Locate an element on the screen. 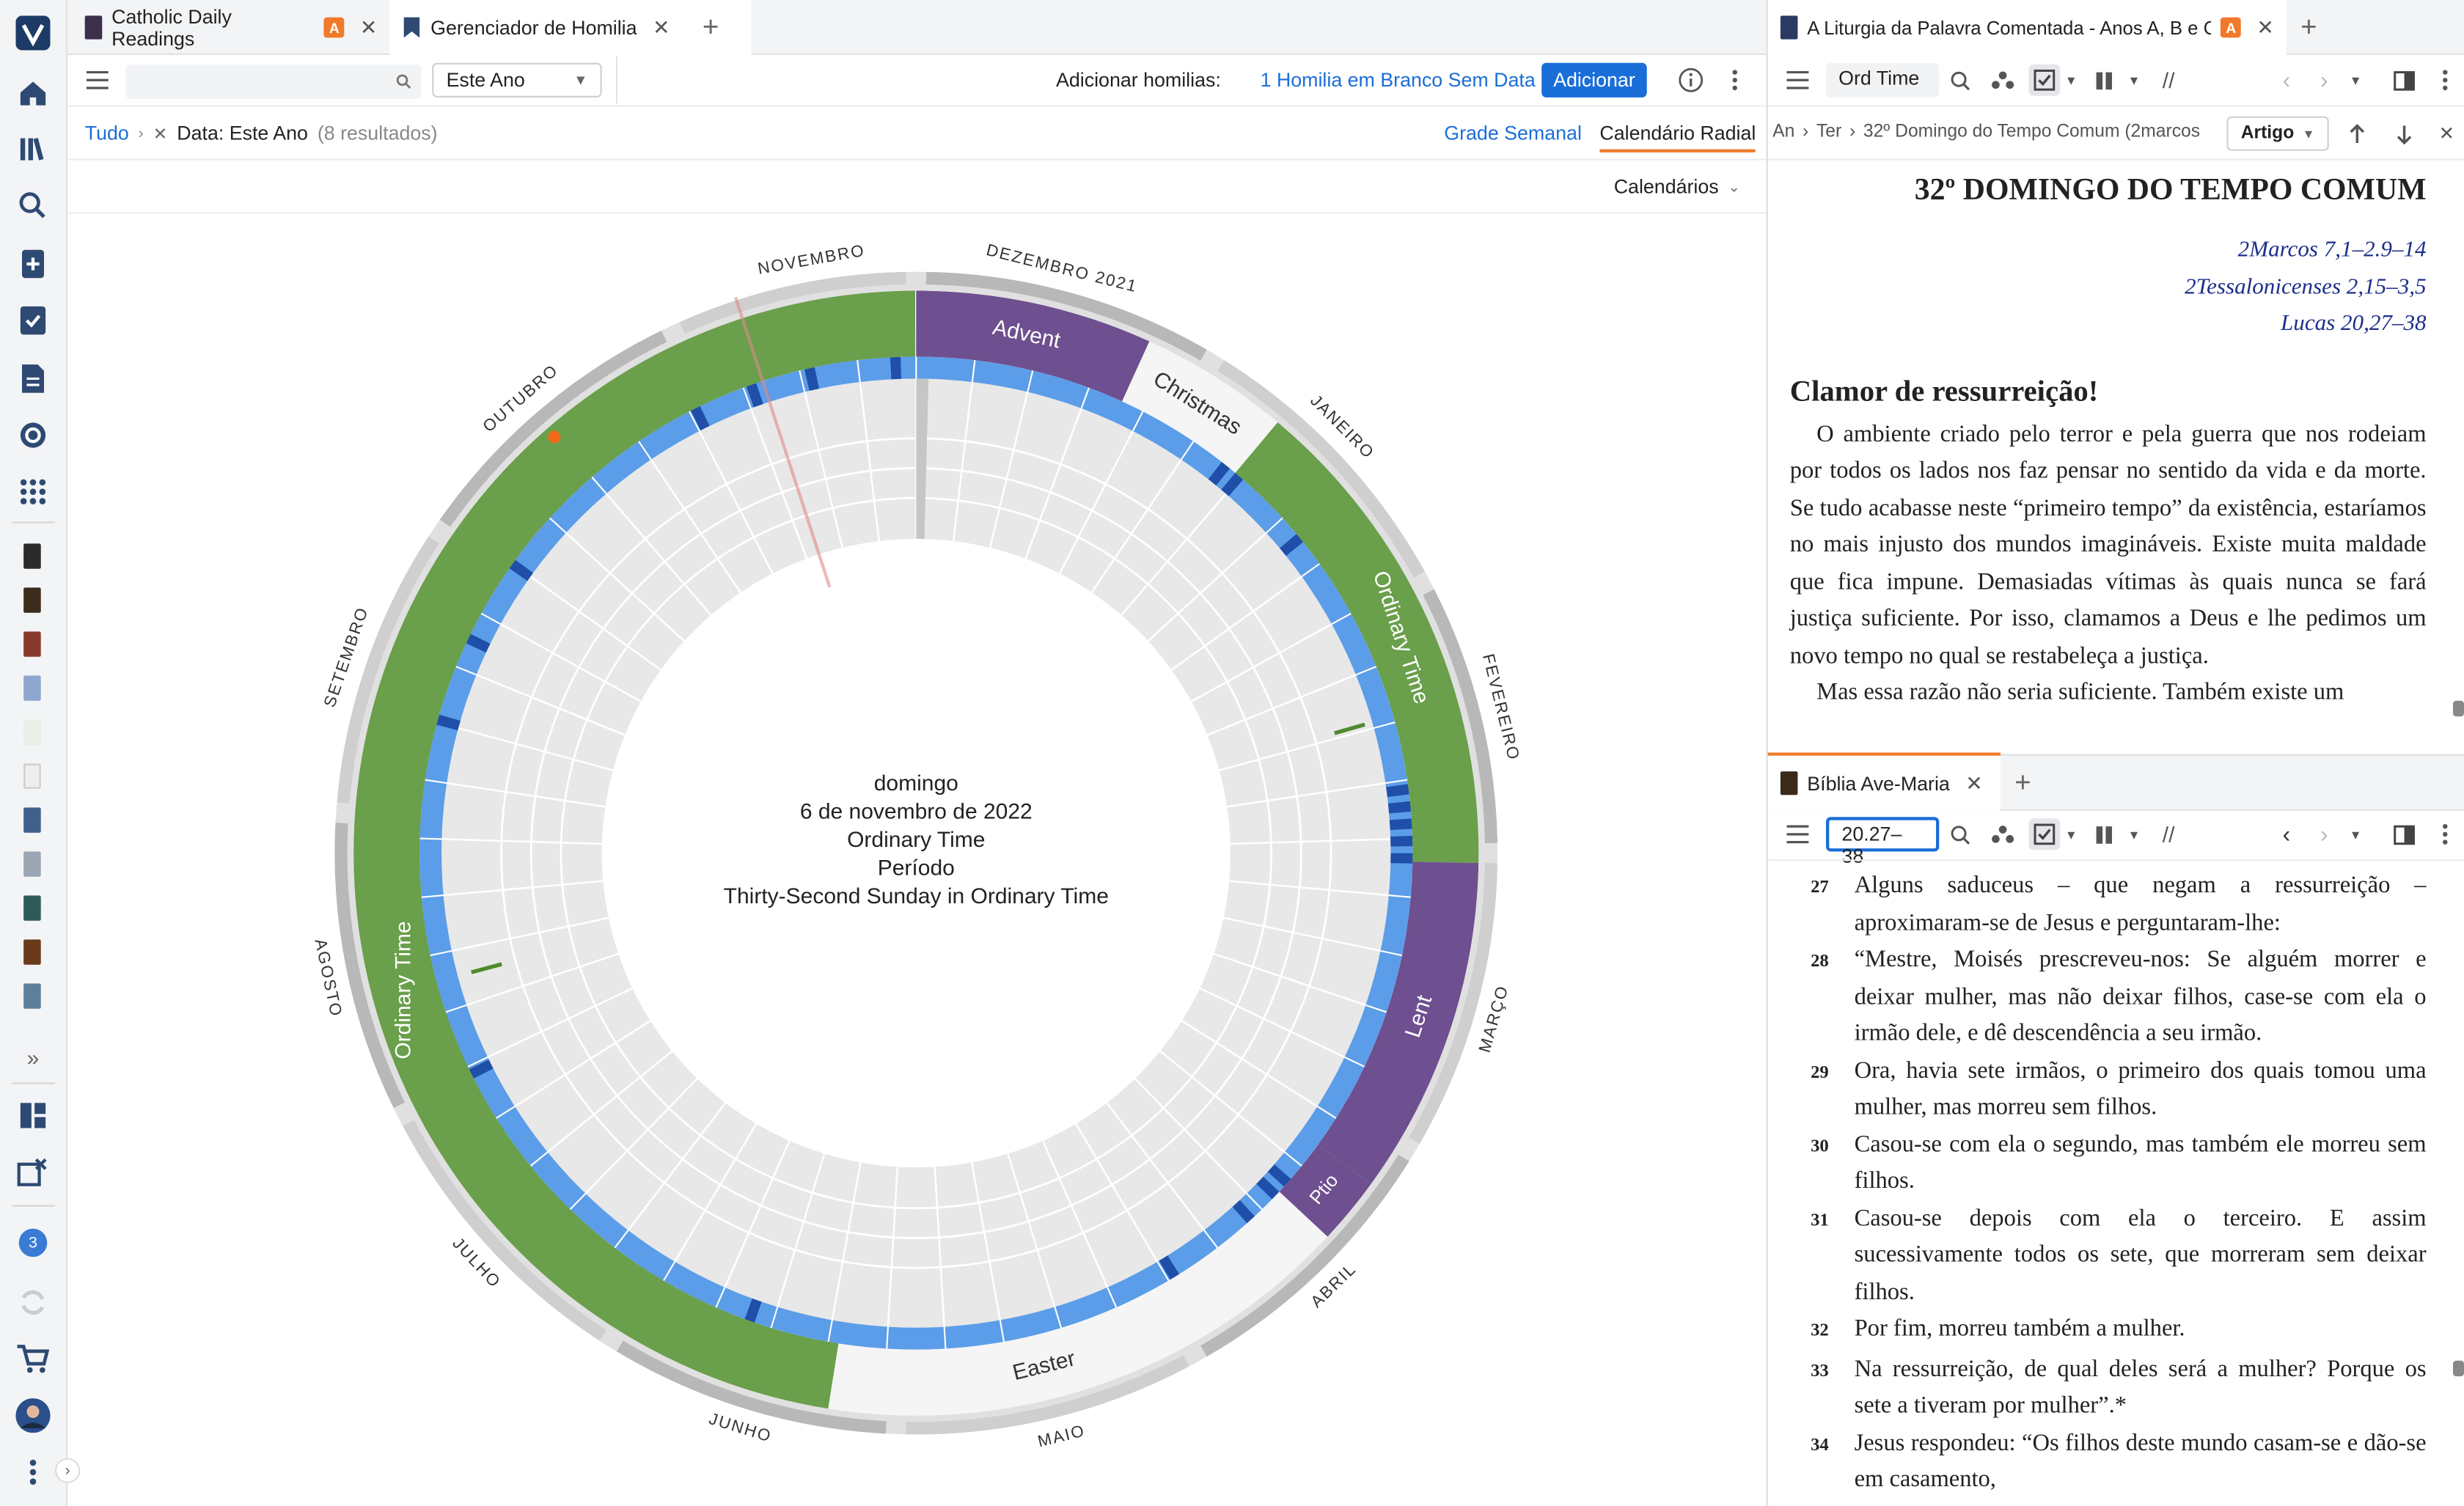  calendars-dropdown: Calendários ⌄ is located at coordinates (1677, 187).